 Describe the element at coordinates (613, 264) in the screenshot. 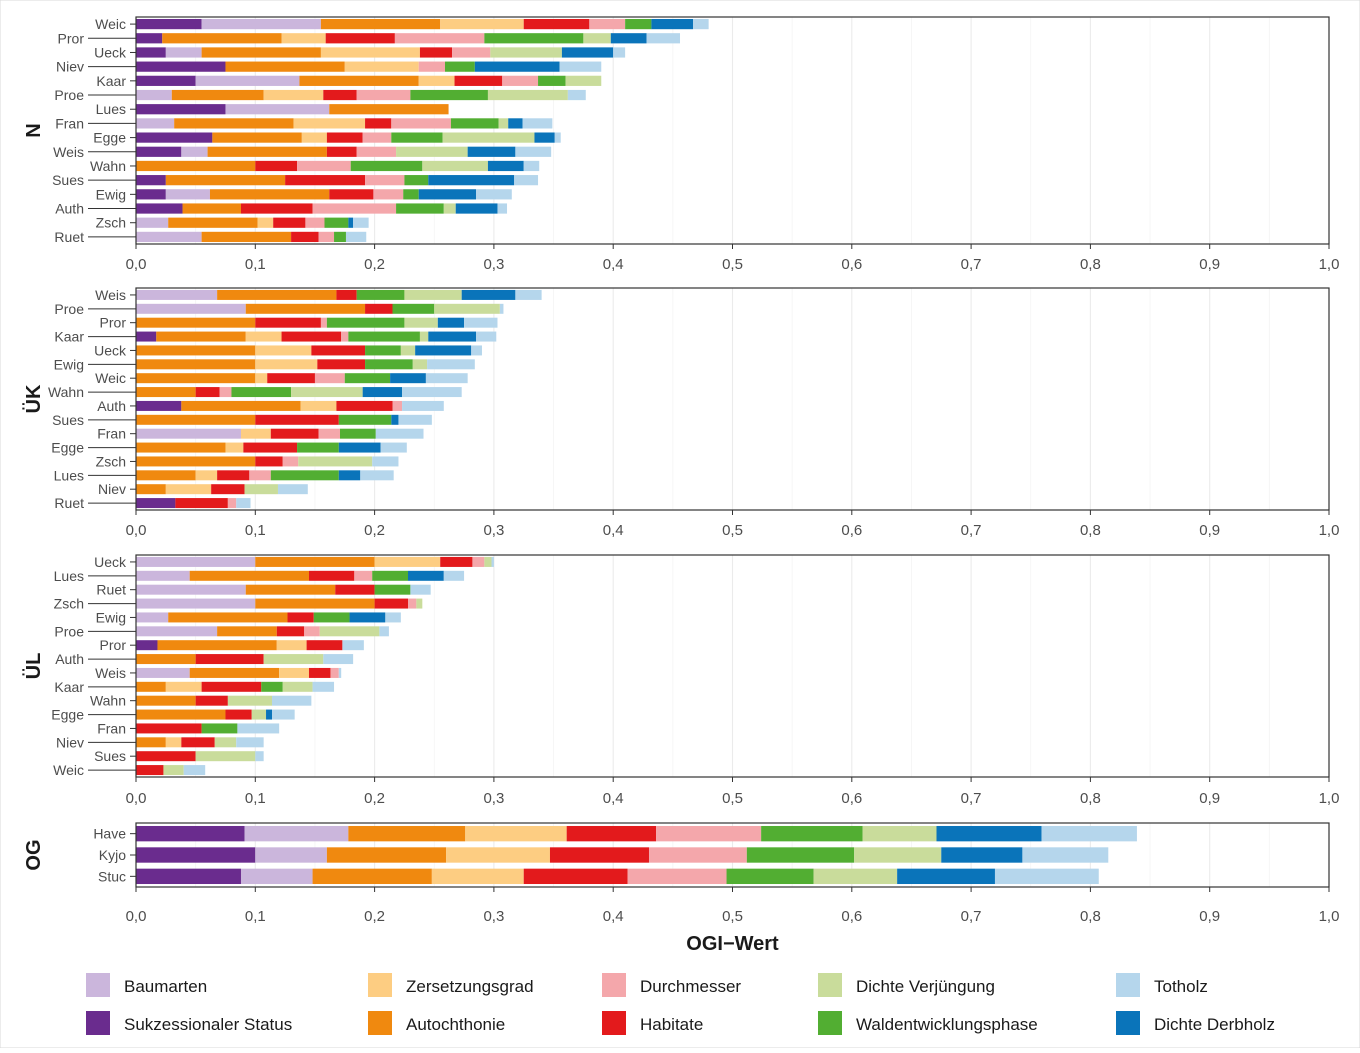

I see `x-tick-label: 0,4` at that location.